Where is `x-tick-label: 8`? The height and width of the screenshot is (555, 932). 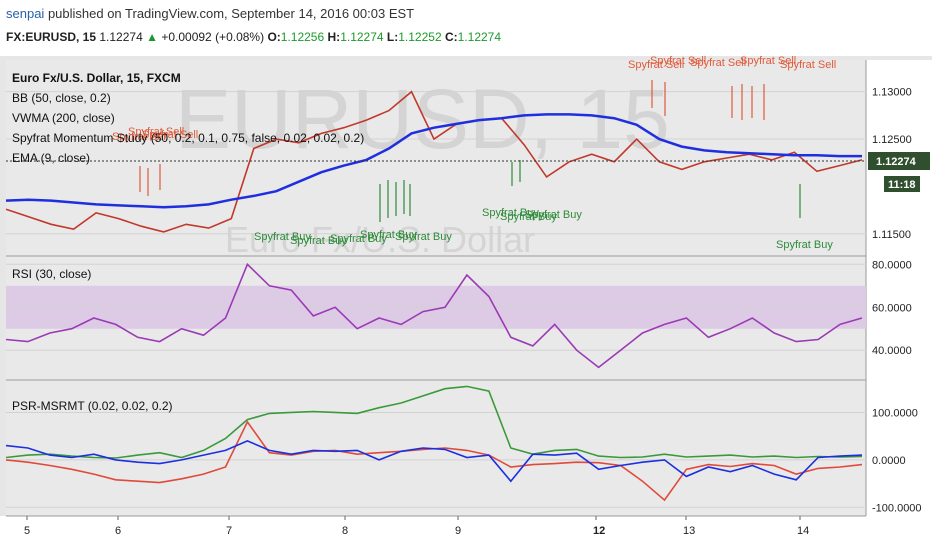 x-tick-label: 8 is located at coordinates (345, 531).